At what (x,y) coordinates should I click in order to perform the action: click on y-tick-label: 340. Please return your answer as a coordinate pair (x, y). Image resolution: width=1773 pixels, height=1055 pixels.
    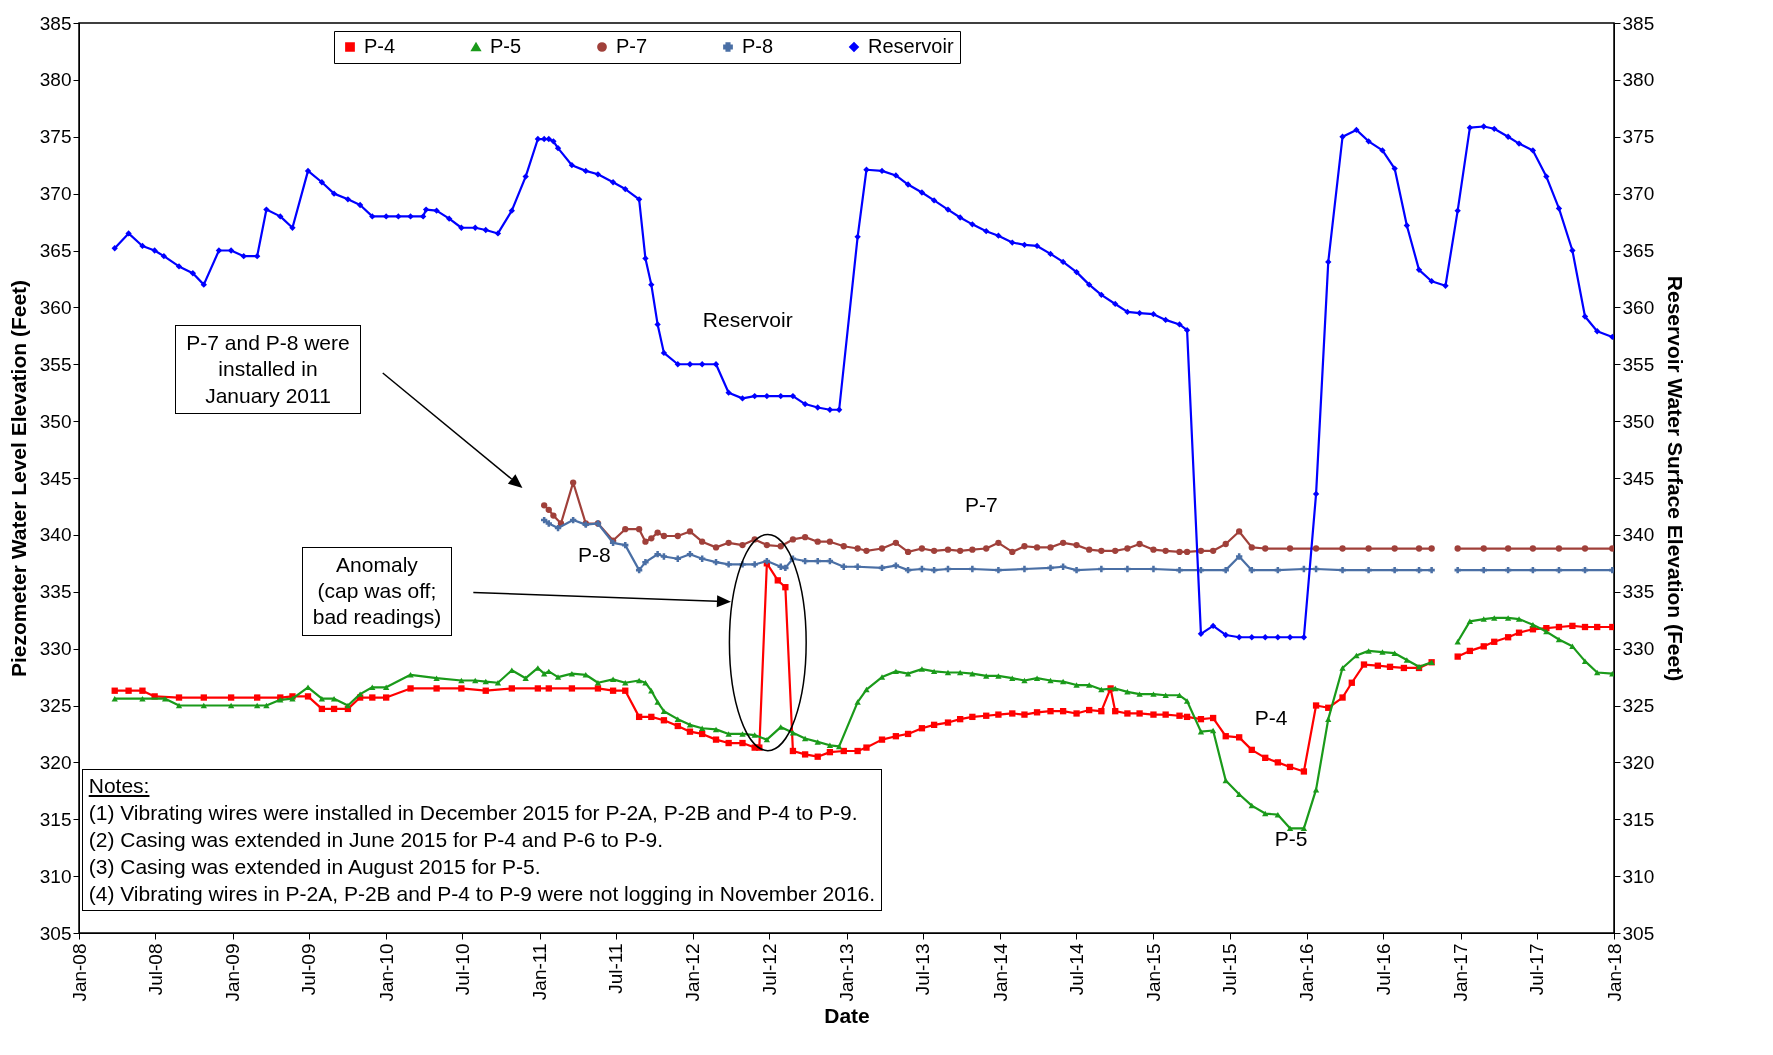
    Looking at the image, I should click on (55, 535).